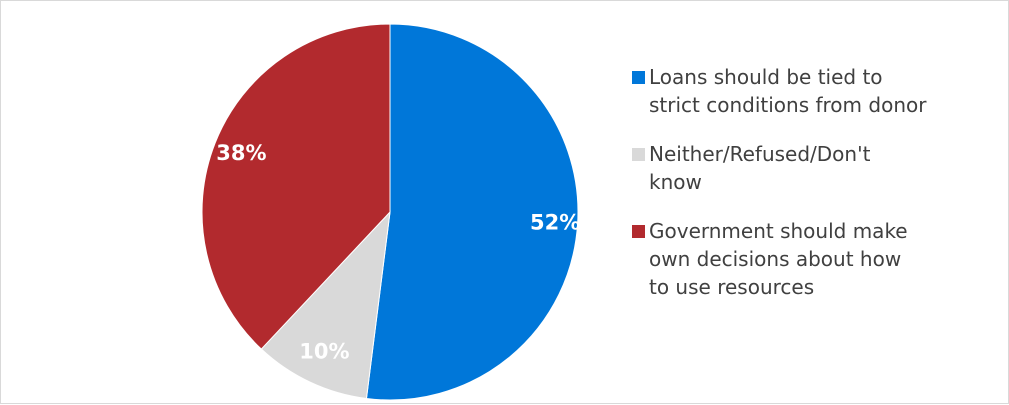 The width and height of the screenshot is (1009, 405). What do you see at coordinates (766, 77) in the screenshot?
I see `legend-label-line-1: Loans should be tied to` at bounding box center [766, 77].